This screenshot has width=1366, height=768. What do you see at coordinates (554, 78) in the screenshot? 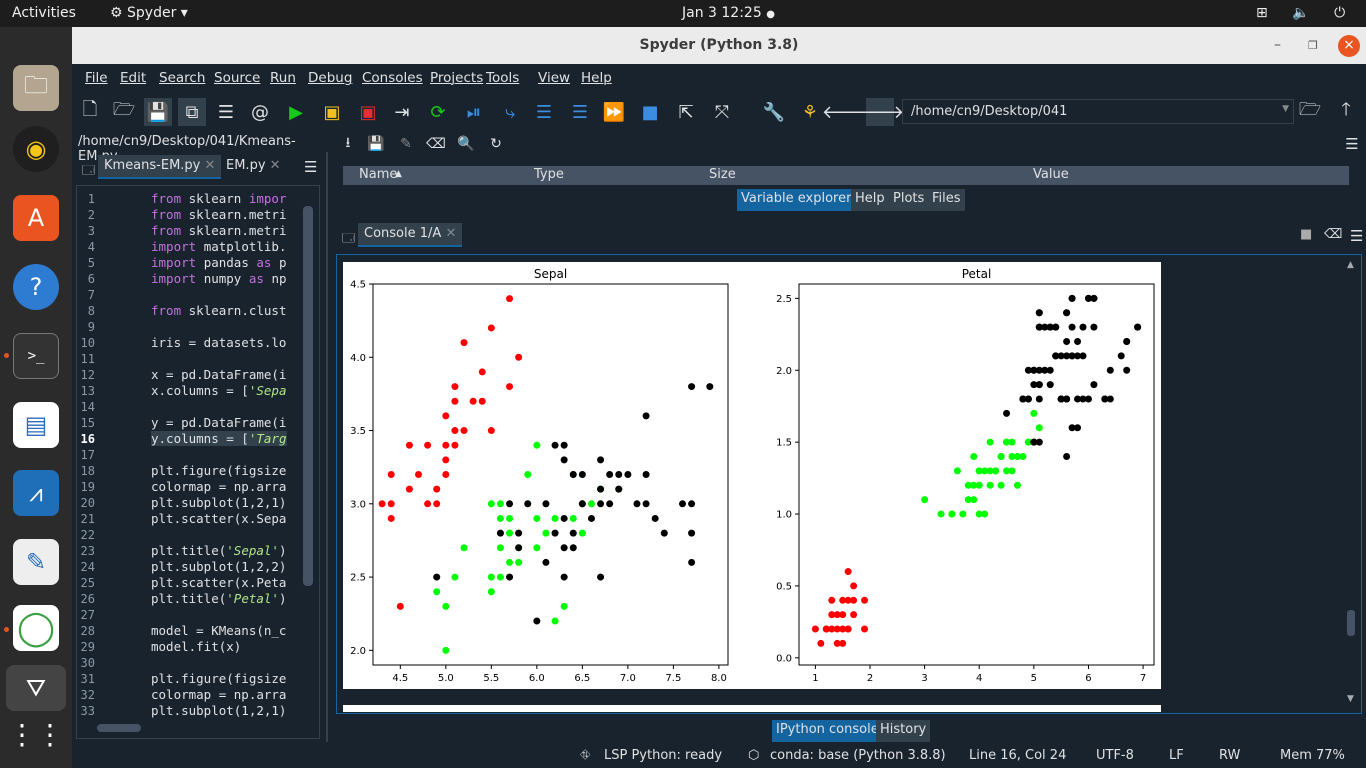
I see `menu-view: View` at bounding box center [554, 78].